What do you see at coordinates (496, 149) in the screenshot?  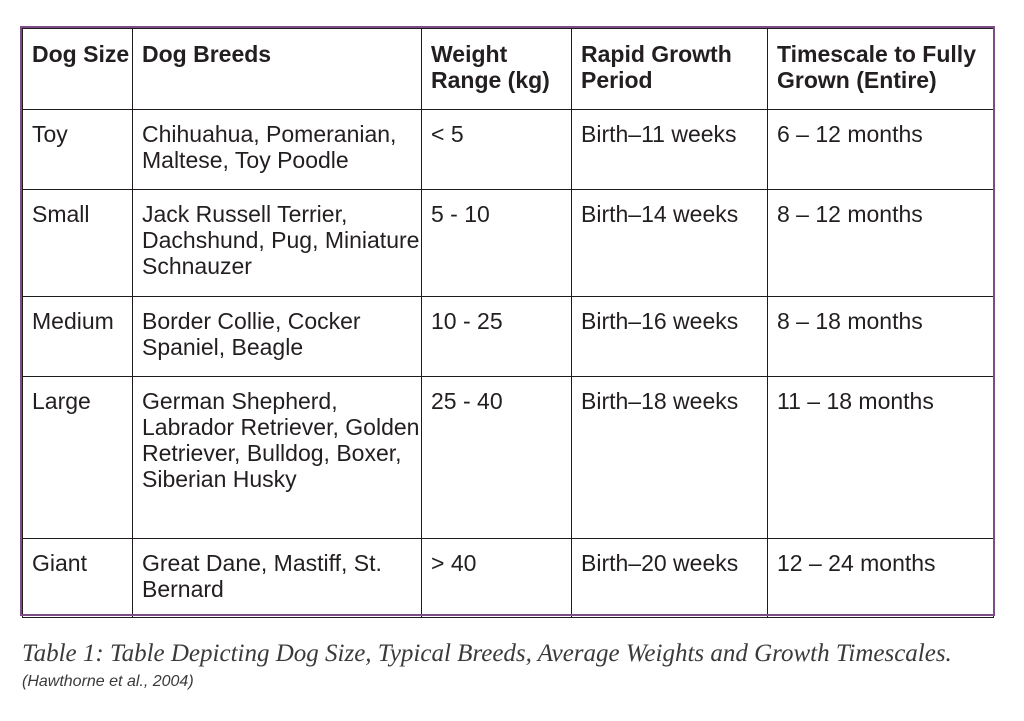 I see `cell-weight: < 5` at bounding box center [496, 149].